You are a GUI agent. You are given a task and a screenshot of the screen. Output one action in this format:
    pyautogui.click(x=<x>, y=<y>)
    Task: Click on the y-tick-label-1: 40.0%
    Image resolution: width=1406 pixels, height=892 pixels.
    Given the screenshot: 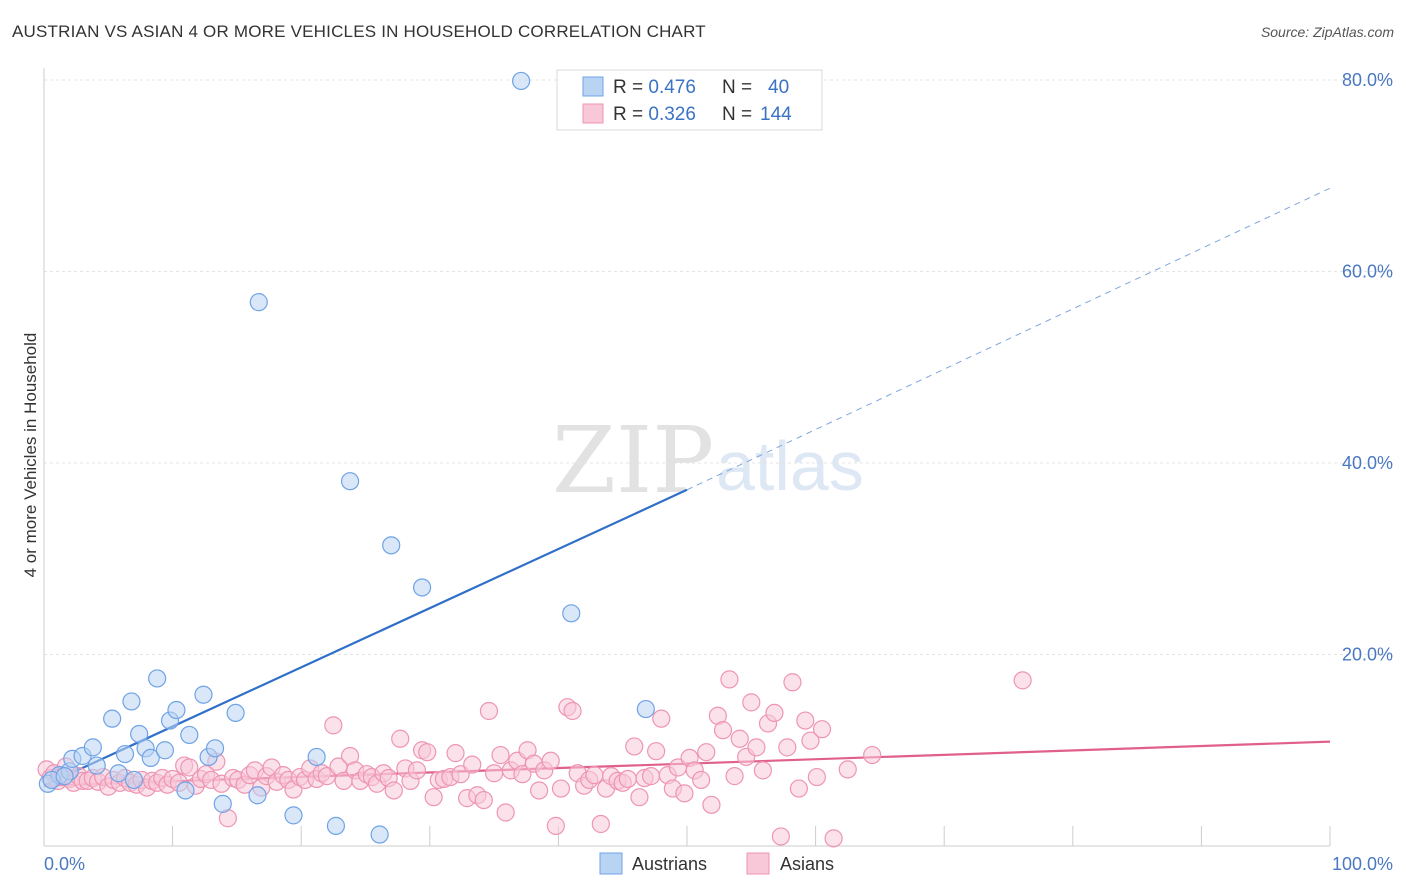 What is the action you would take?
    pyautogui.click(x=1367, y=463)
    